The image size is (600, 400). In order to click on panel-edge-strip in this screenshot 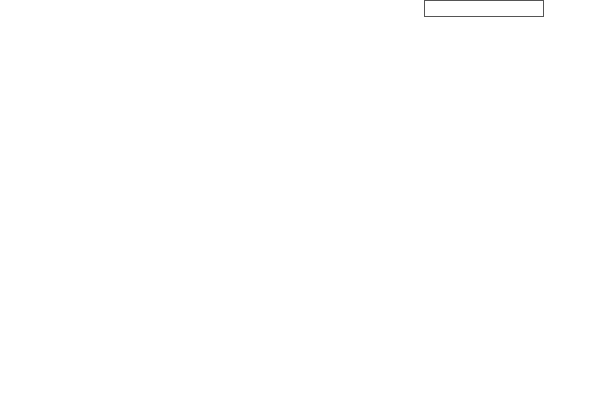, I will do `click(1, 200)`.